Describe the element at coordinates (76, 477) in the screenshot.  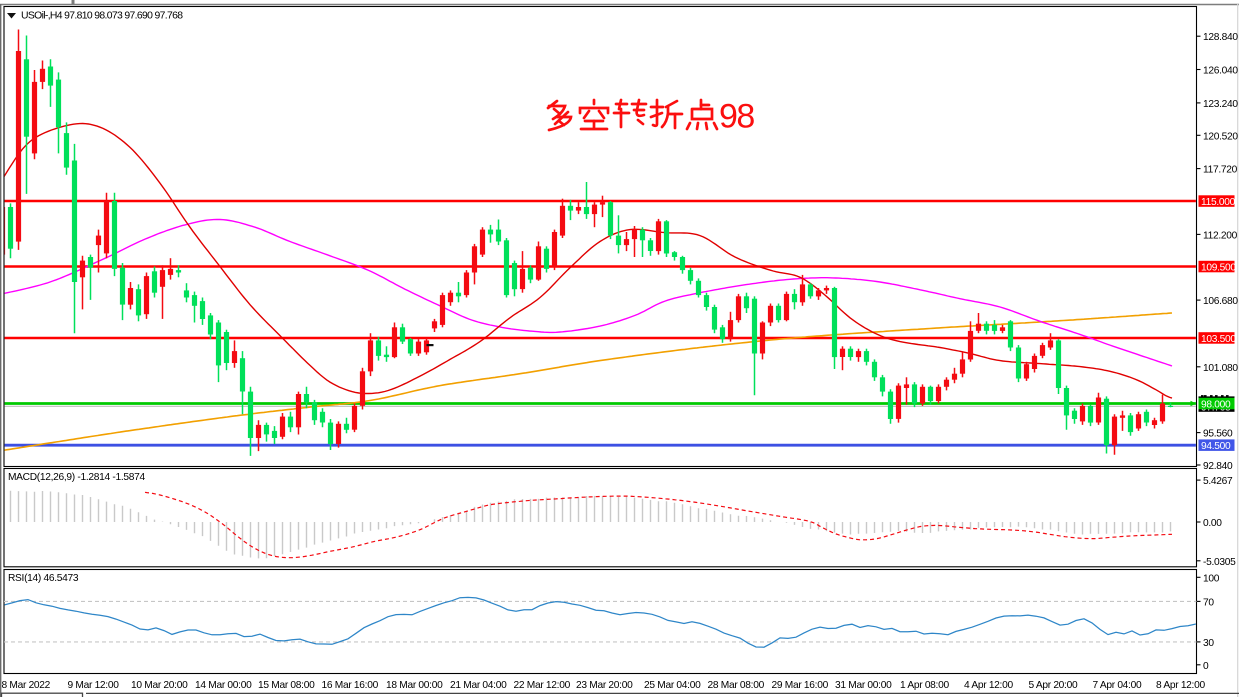
I see `svg-text: MACD(12,26,9) -1.2814 -1.5874` at that location.